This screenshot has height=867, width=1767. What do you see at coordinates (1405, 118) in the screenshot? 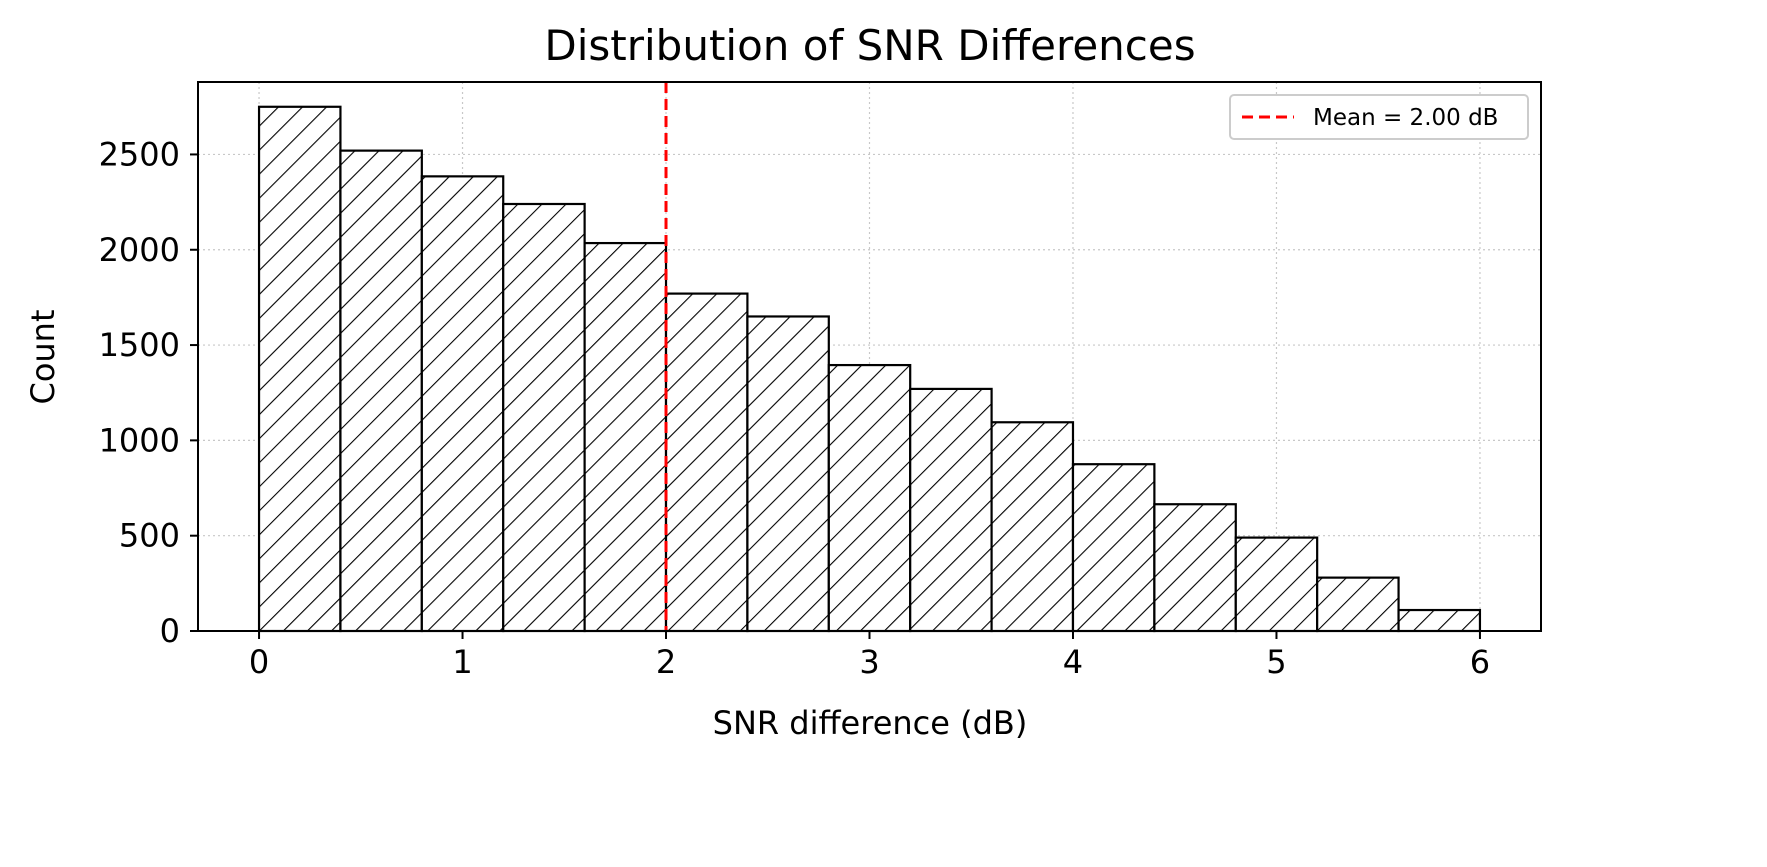
I see `legend-entry-mean: Mean = 2.00 dB` at bounding box center [1405, 118].